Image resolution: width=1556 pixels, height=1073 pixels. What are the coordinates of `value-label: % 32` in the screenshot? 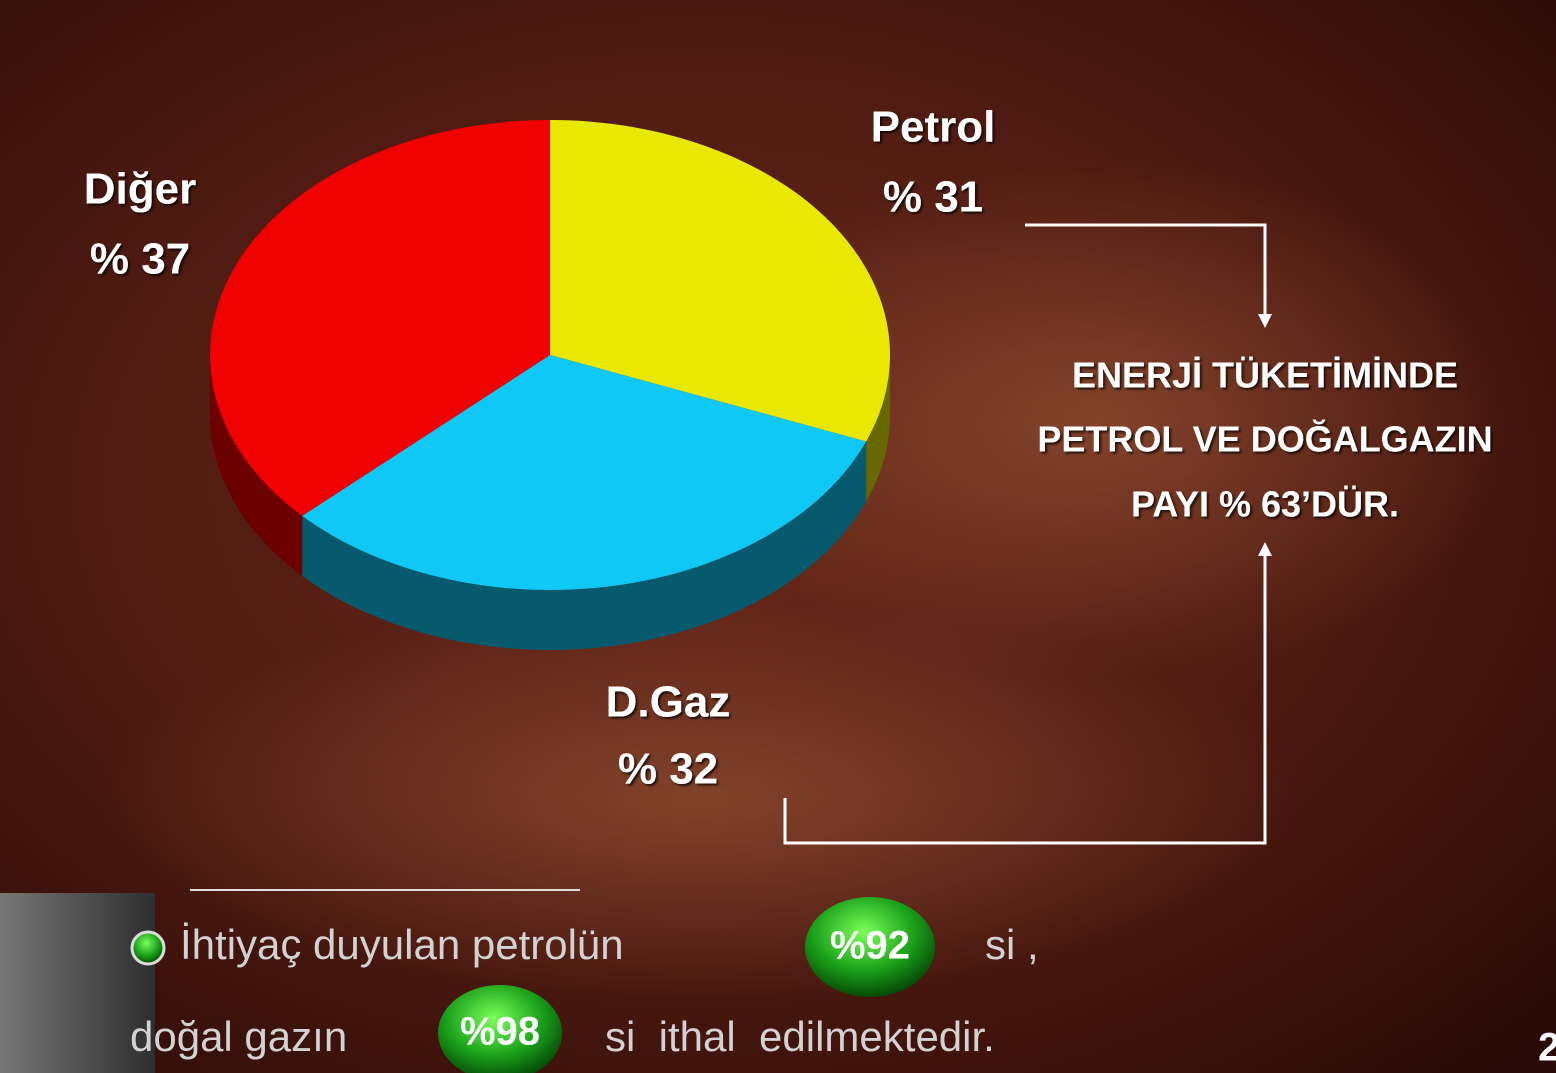 It's located at (668, 769).